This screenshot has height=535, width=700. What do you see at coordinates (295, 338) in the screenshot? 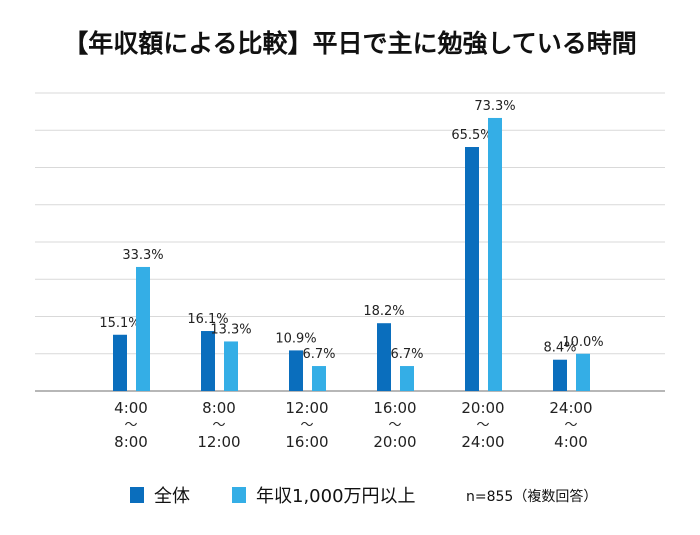
I see `data-label-series-1: 10.9%` at bounding box center [295, 338].